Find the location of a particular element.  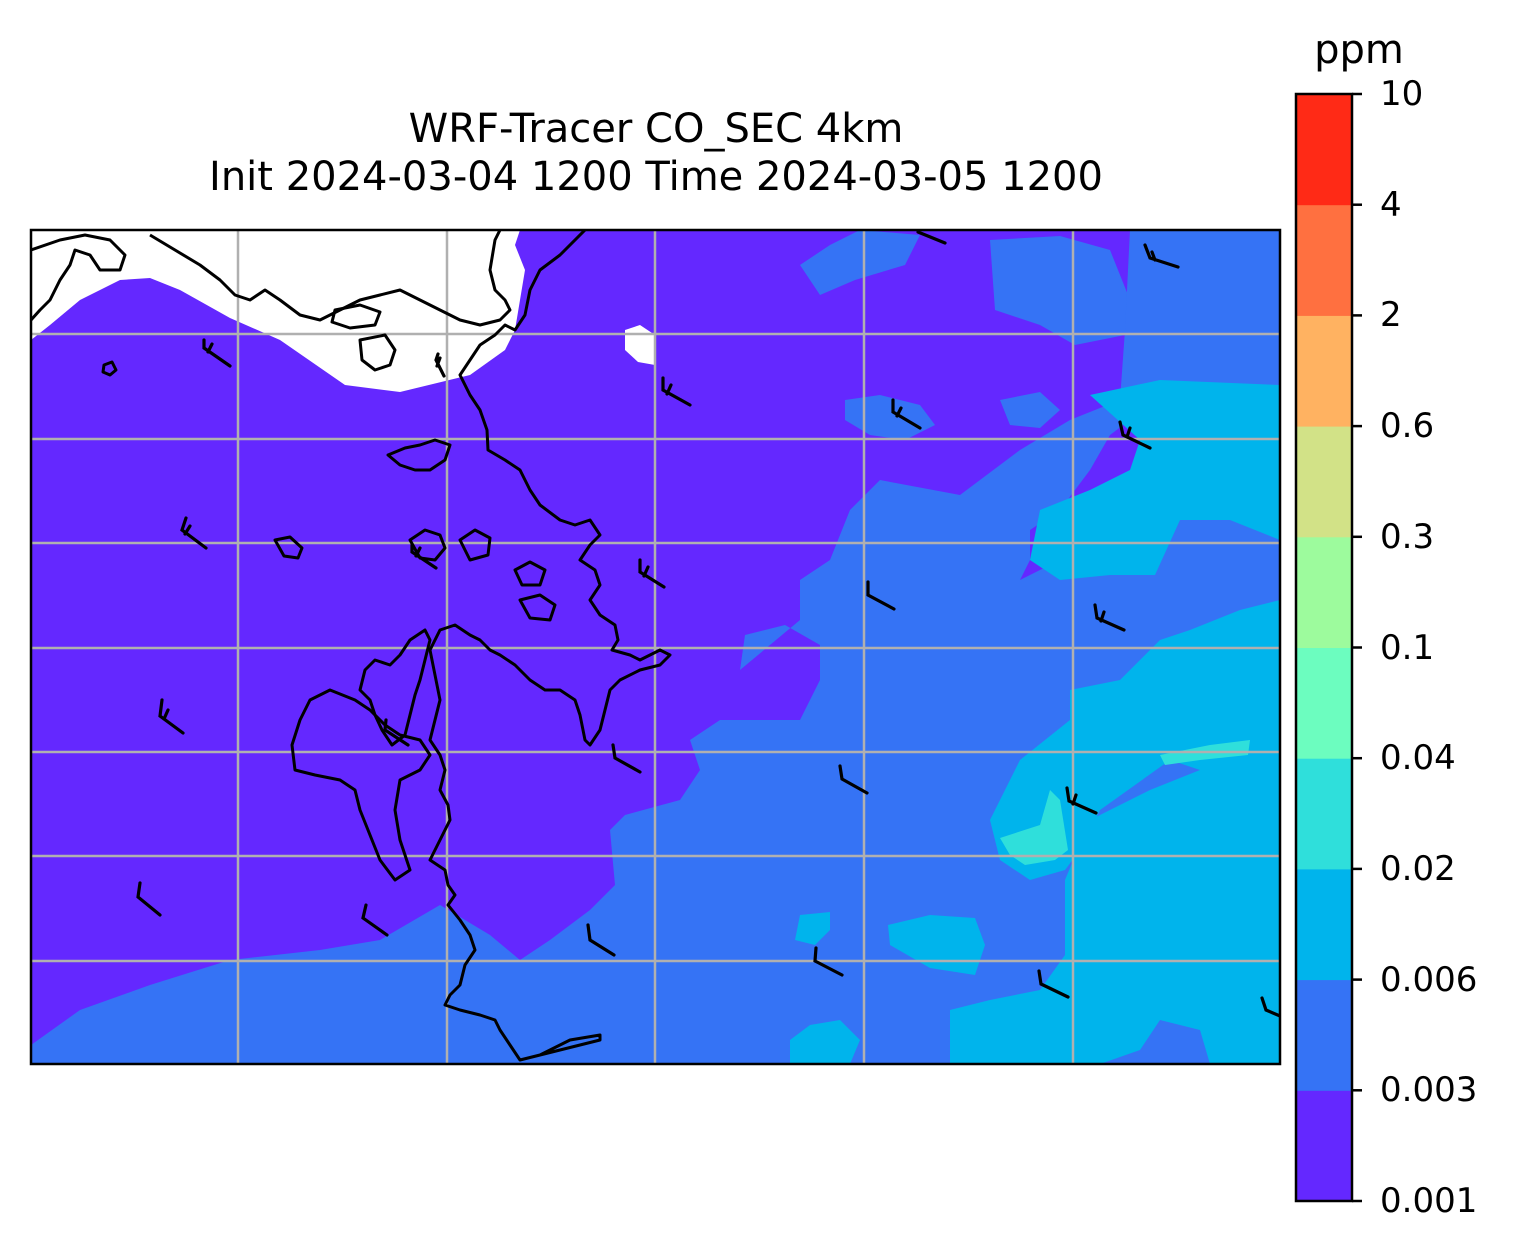

field-band-0.006-patch is located at coordinates (812, 928).